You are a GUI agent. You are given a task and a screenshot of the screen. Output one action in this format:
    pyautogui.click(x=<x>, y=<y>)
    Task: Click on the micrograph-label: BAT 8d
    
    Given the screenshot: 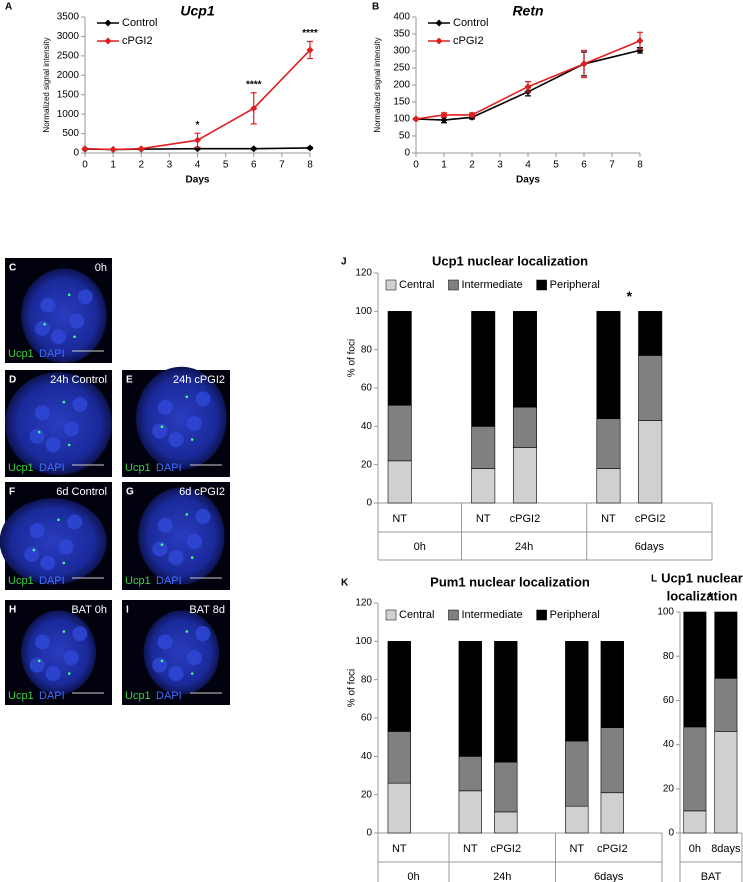 What is the action you would take?
    pyautogui.click(x=207, y=610)
    